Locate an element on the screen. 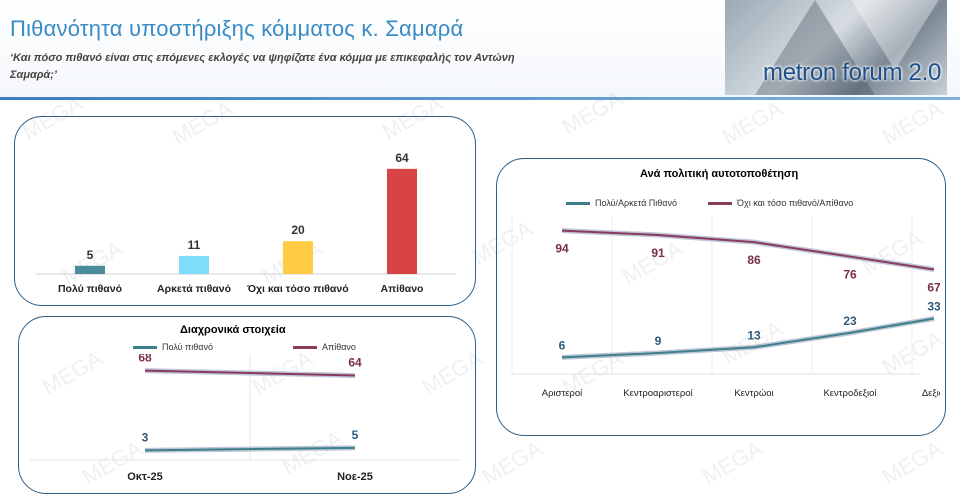 Image resolution: width=960 pixels, height=501 pixels. data-label: 94 is located at coordinates (562, 249).